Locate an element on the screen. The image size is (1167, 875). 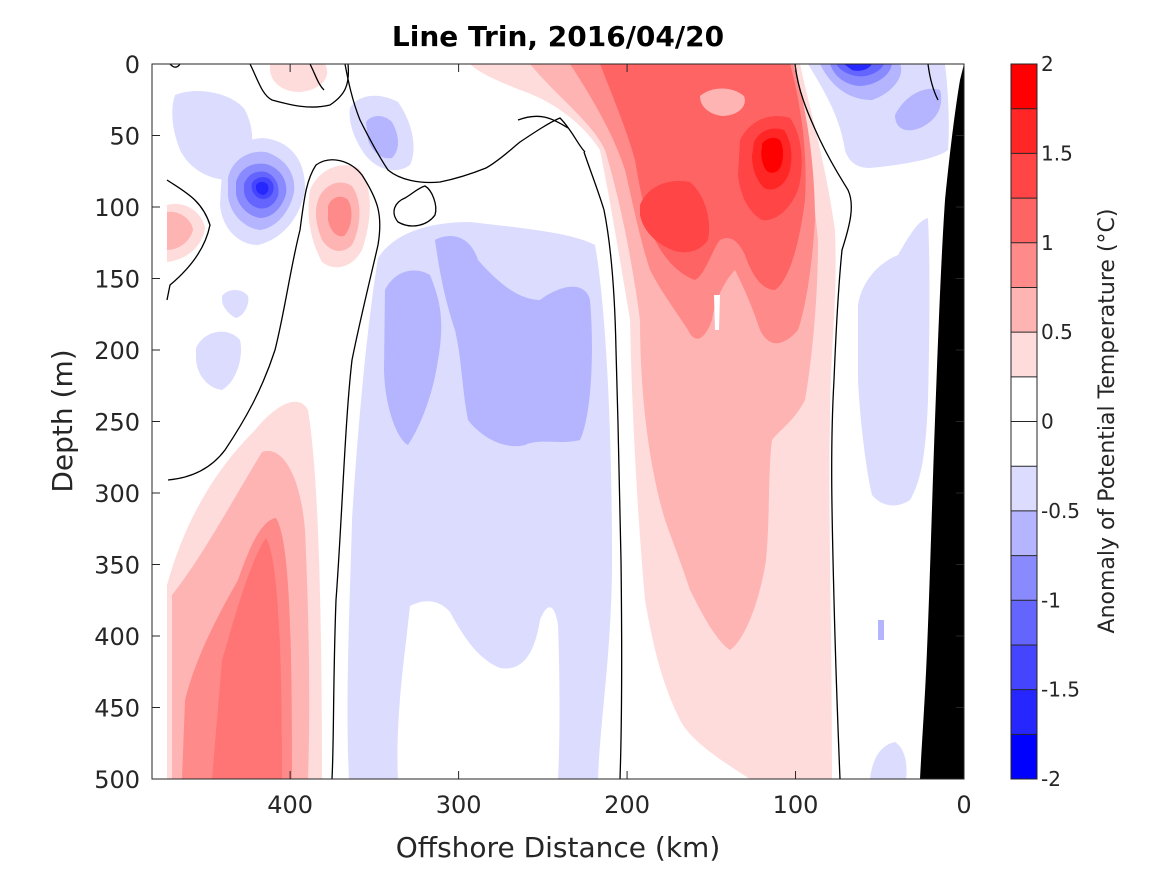
x-tick-label: 0 is located at coordinates (963, 805).